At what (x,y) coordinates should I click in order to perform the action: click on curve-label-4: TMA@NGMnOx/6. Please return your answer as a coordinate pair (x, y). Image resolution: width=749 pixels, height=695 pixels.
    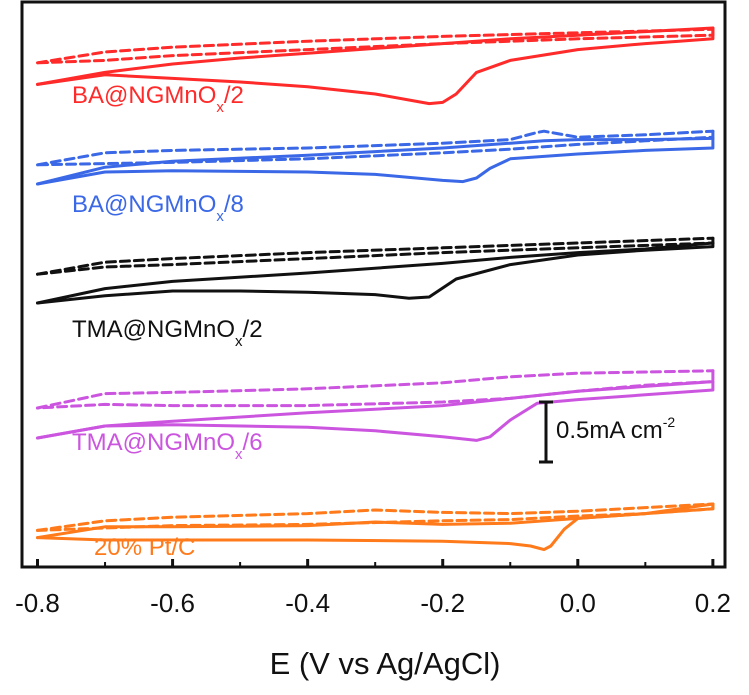
    Looking at the image, I should click on (167, 446).